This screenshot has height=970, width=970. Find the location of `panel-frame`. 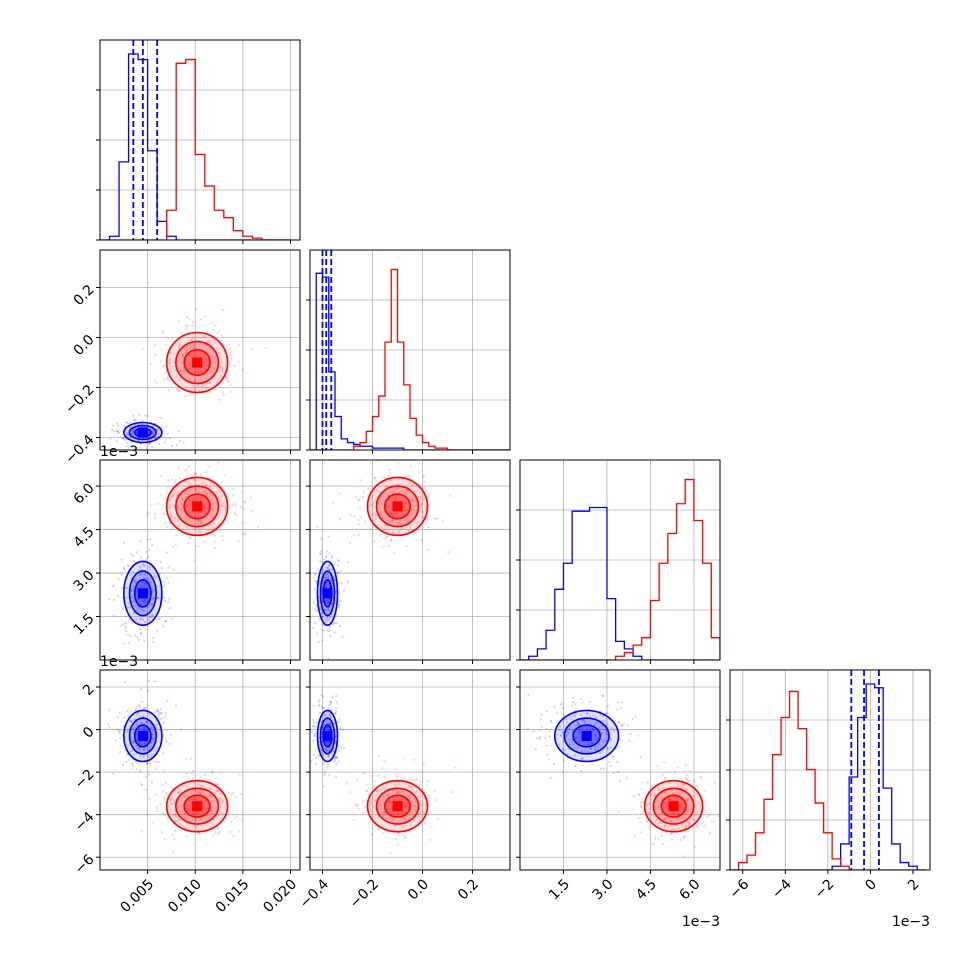

panel-frame is located at coordinates (200, 770).